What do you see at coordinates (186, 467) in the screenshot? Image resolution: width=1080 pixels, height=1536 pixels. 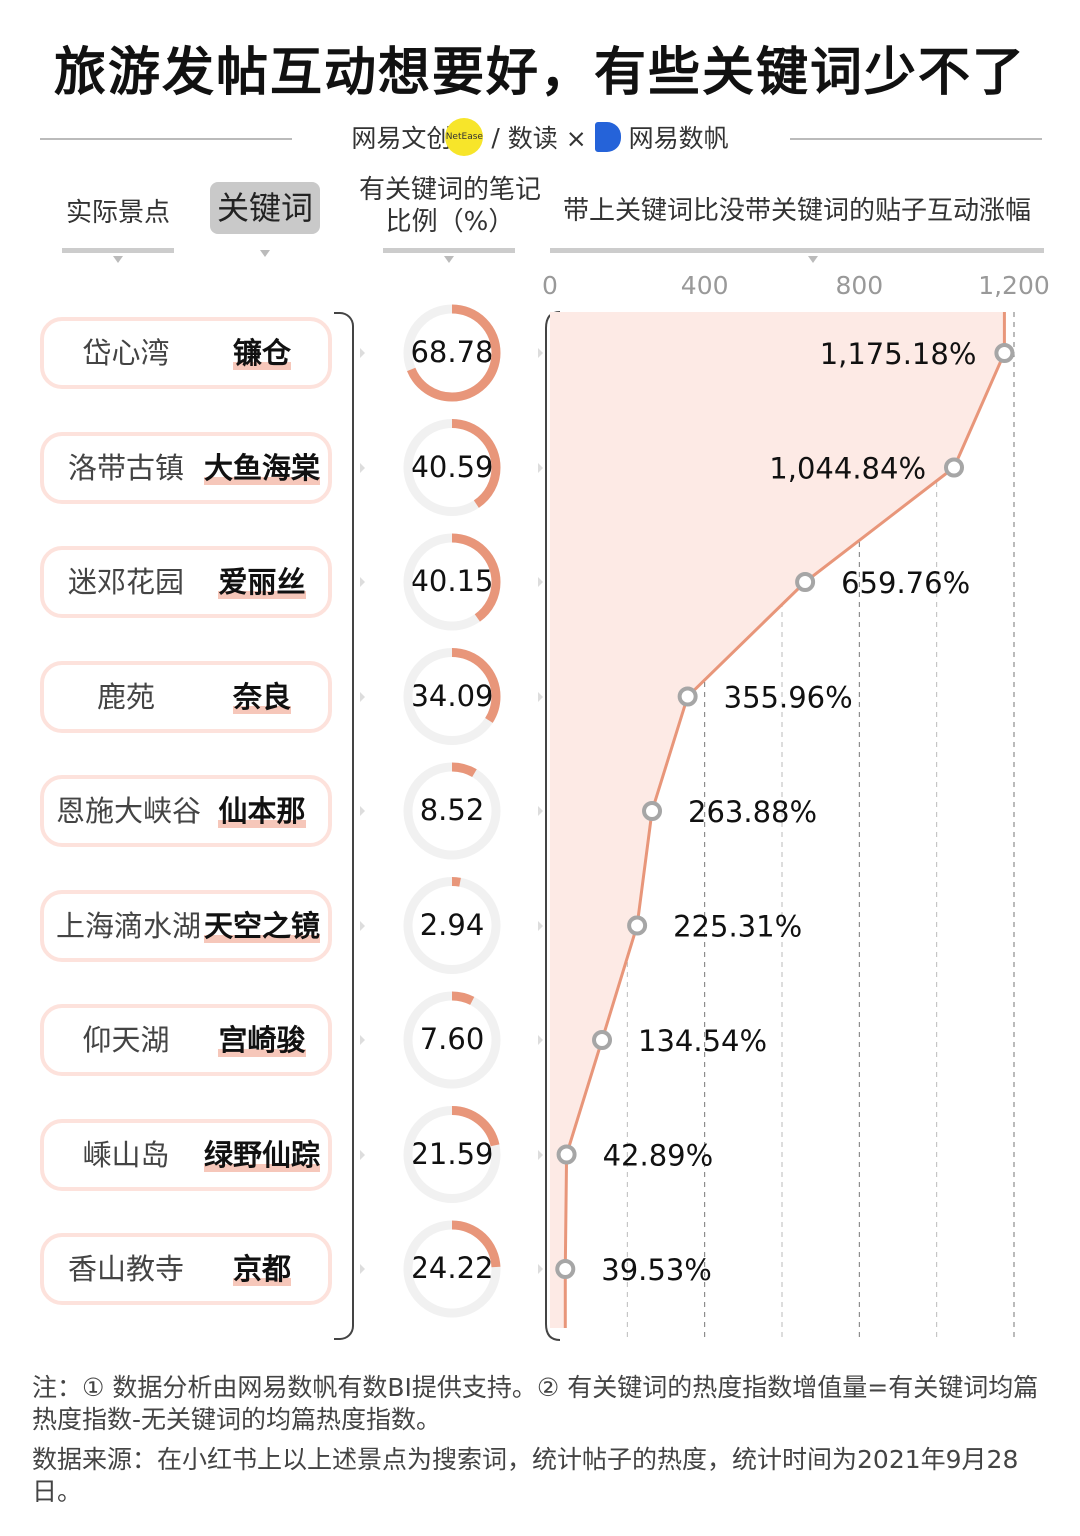 I see `list-item: 洛带古镇 大鱼海棠` at bounding box center [186, 467].